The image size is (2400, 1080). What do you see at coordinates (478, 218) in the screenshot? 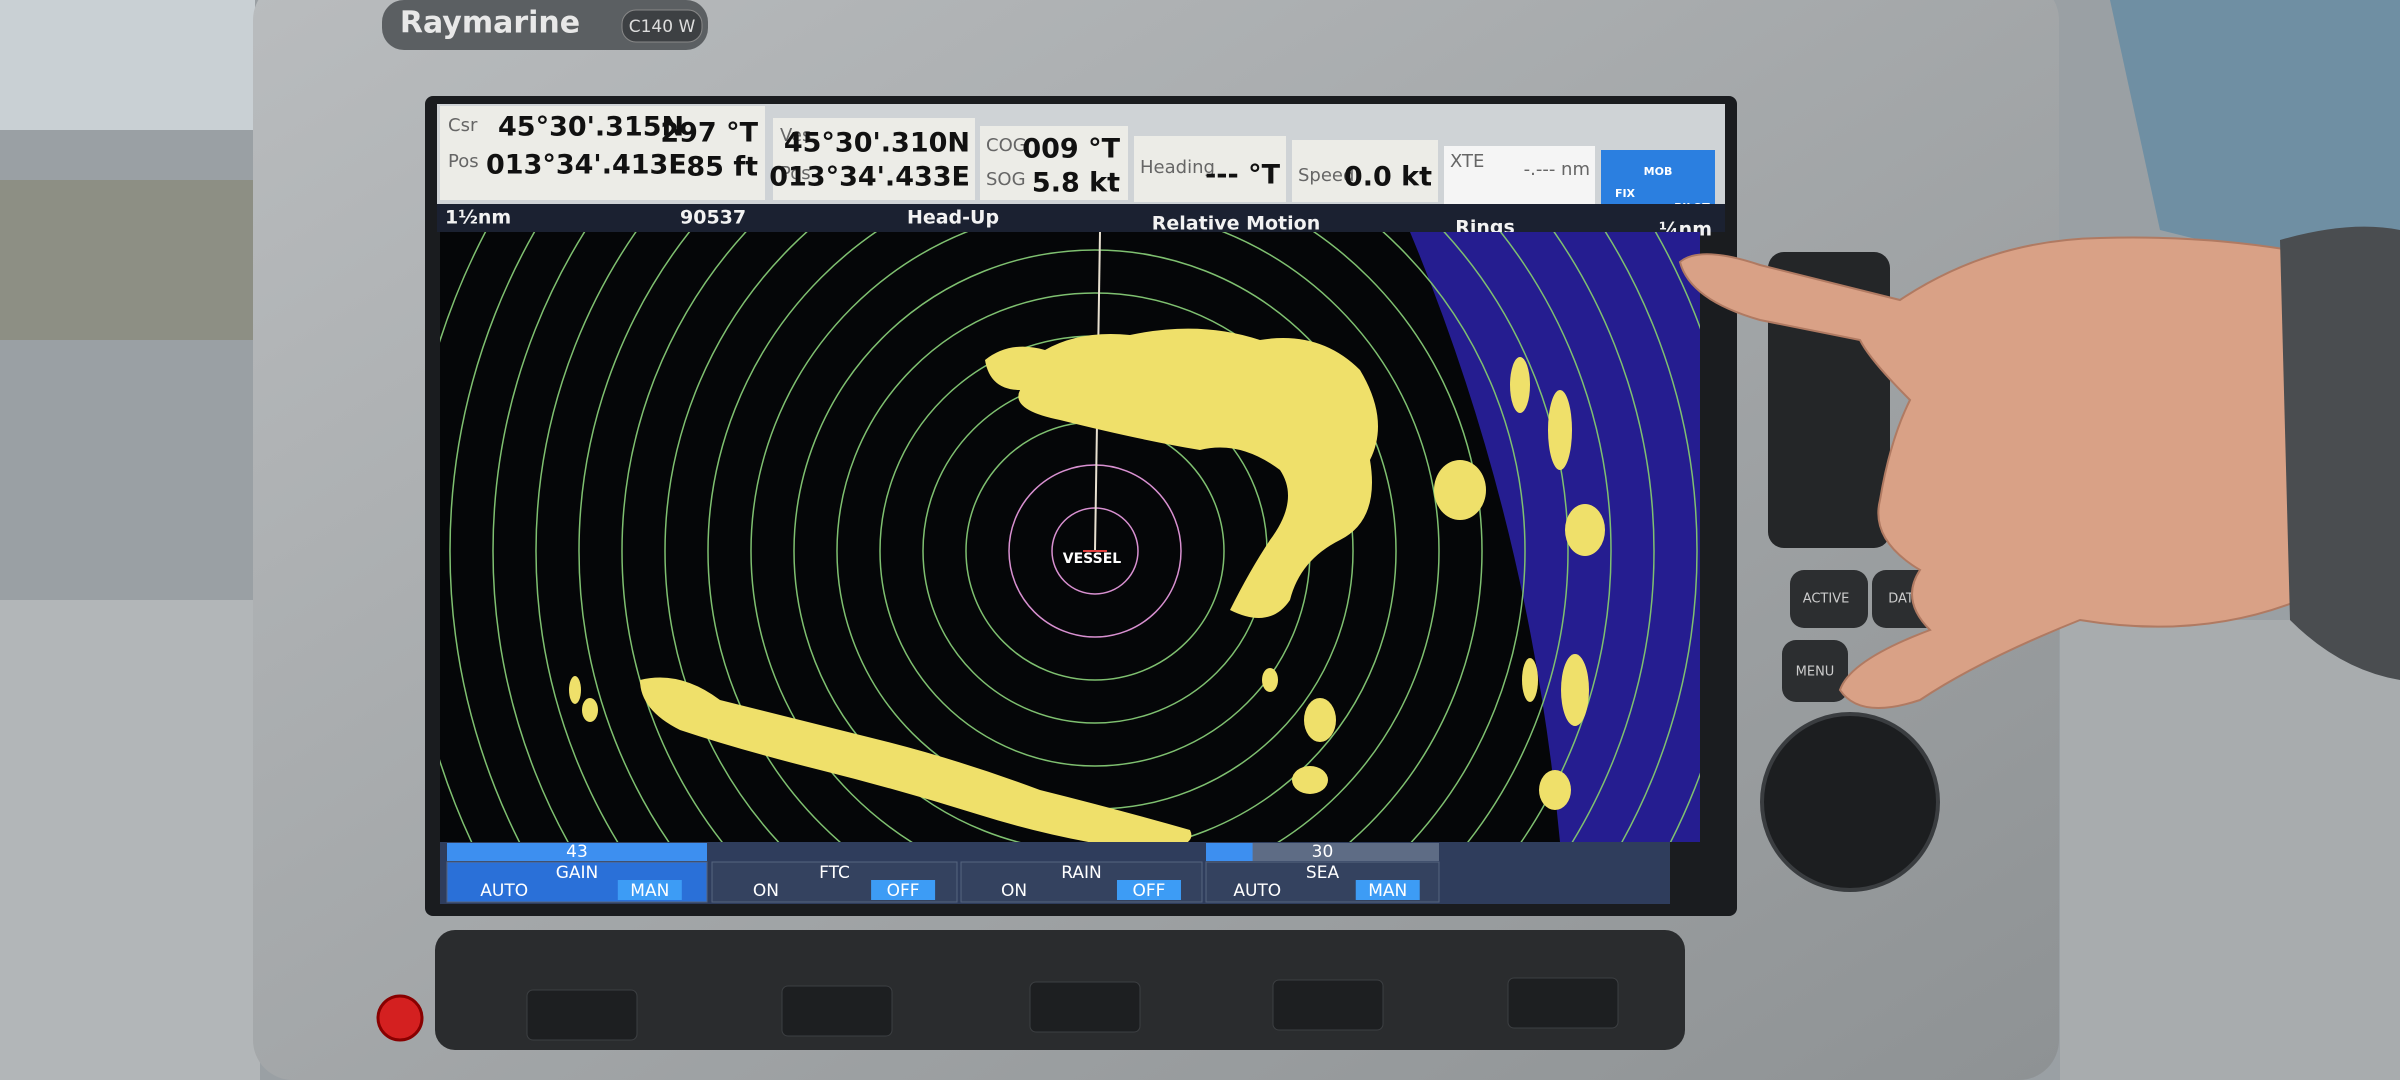
I see `range: 1½nm` at bounding box center [478, 218].